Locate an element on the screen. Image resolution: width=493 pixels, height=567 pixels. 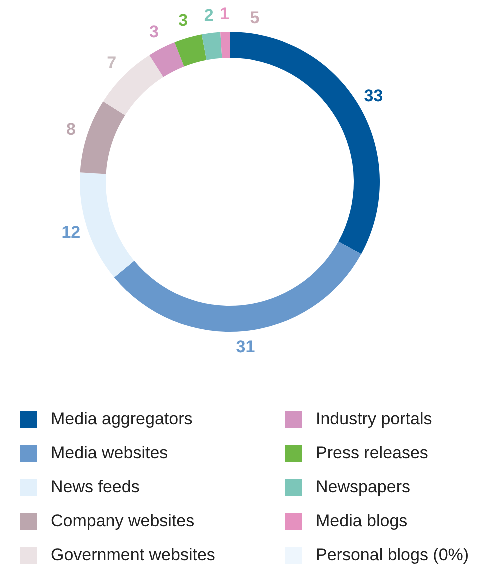
data-label: 33 is located at coordinates (374, 96).